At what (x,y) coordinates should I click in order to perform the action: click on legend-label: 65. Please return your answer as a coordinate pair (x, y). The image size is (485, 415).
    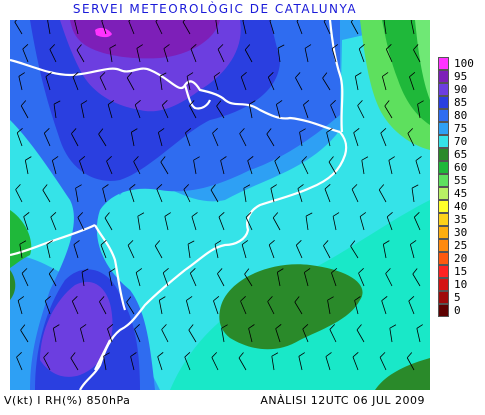
    Looking at the image, I should click on (461, 154).